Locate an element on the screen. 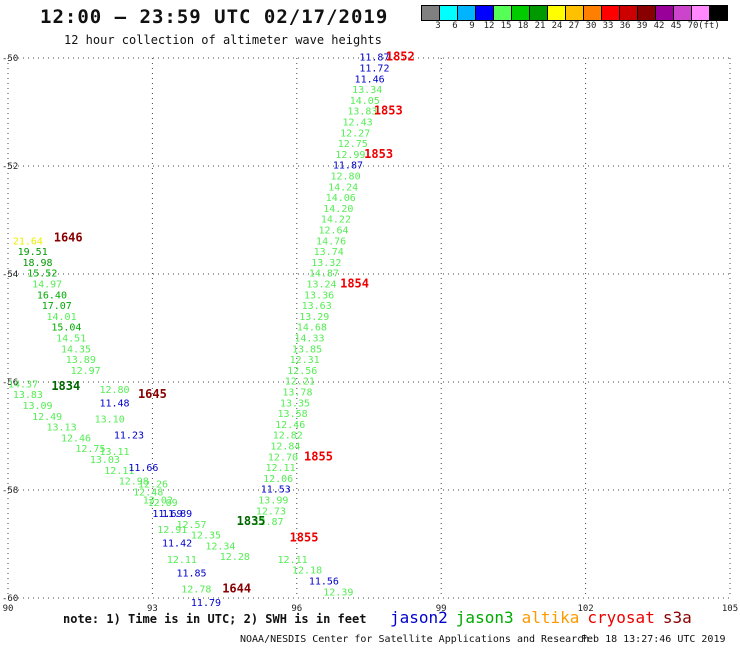  pass-time-label: 1646 is located at coordinates (68, 238).